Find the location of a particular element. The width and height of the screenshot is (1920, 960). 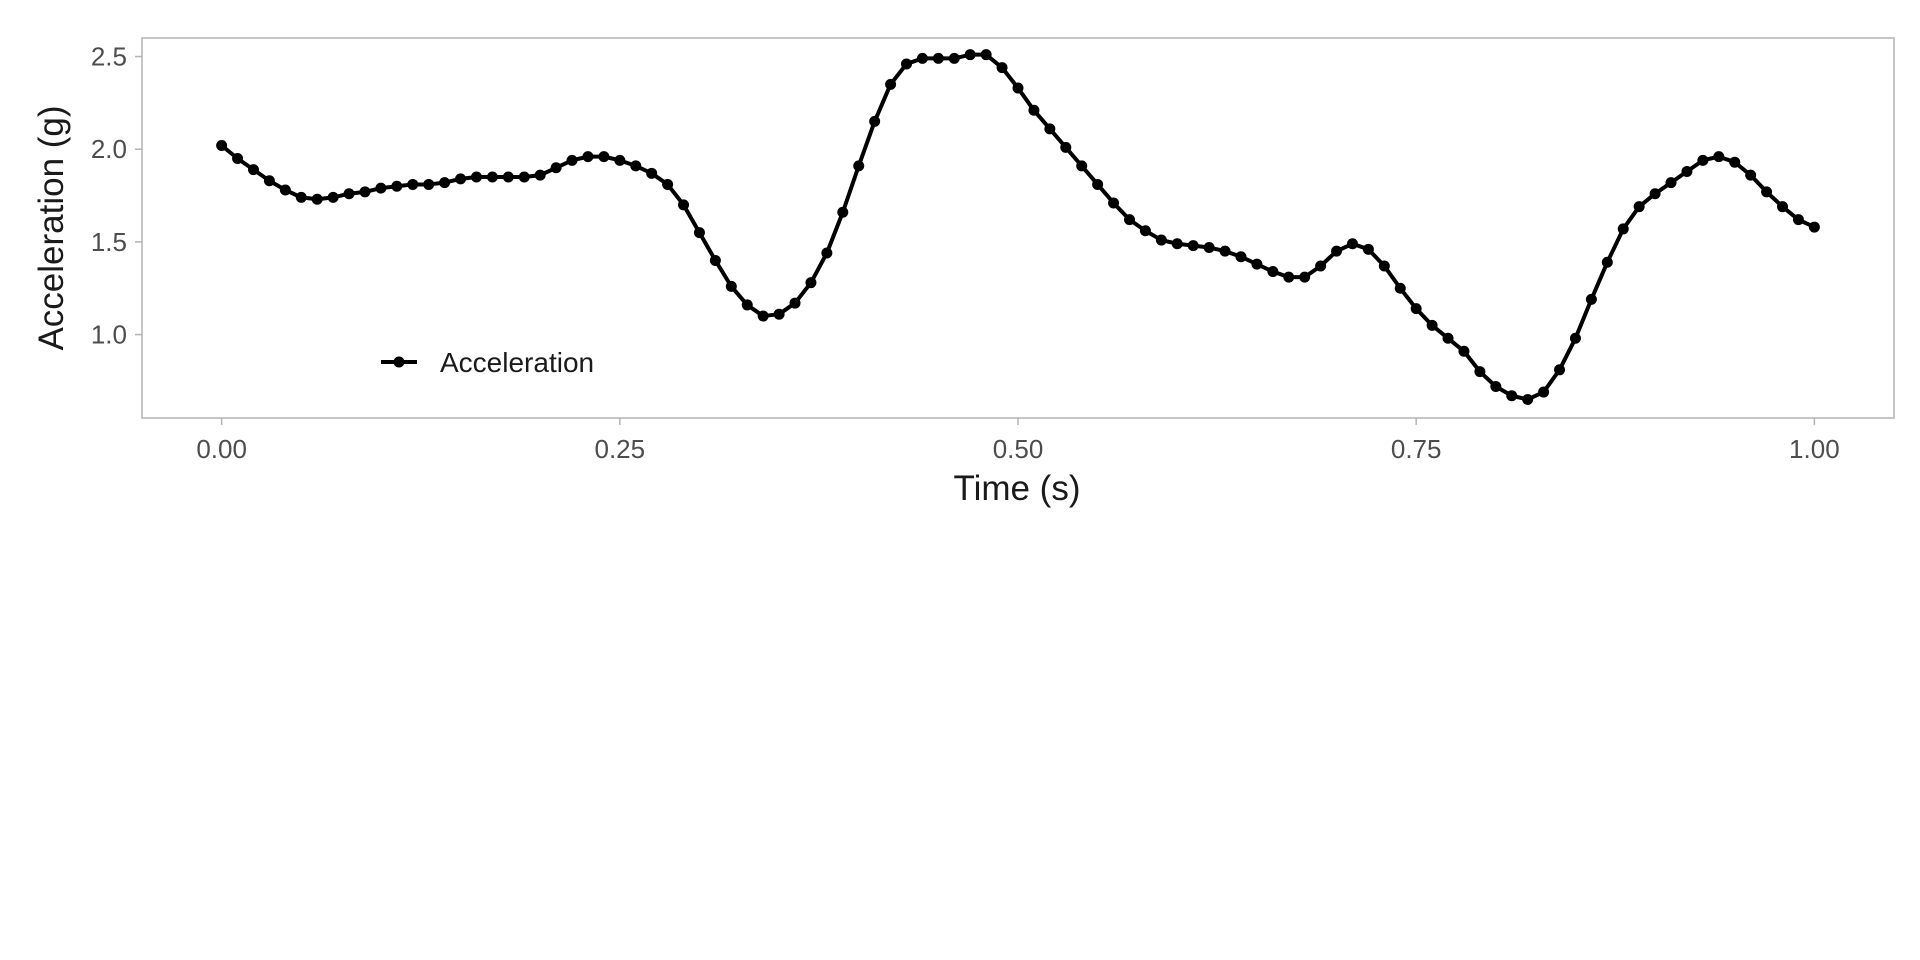

x-tick-label: 1.00 is located at coordinates (1814, 449).